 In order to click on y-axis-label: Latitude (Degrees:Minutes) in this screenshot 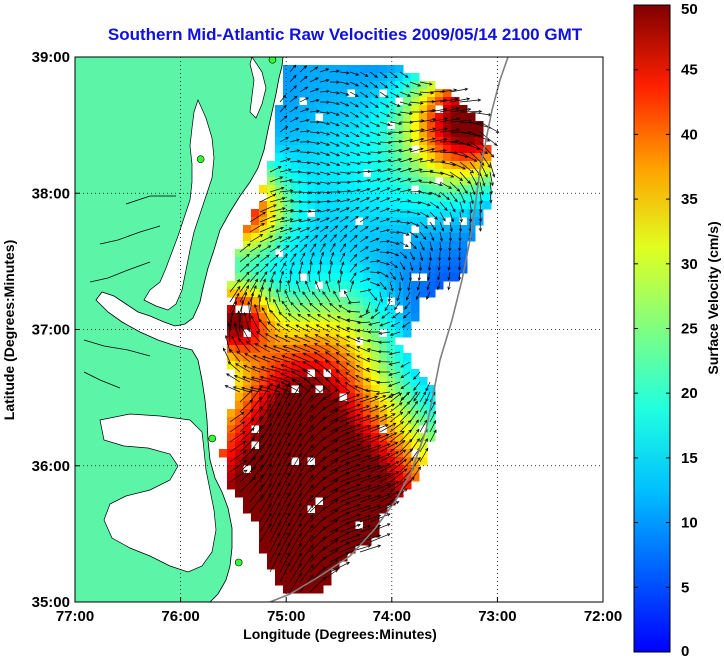, I will do `click(9, 330)`.